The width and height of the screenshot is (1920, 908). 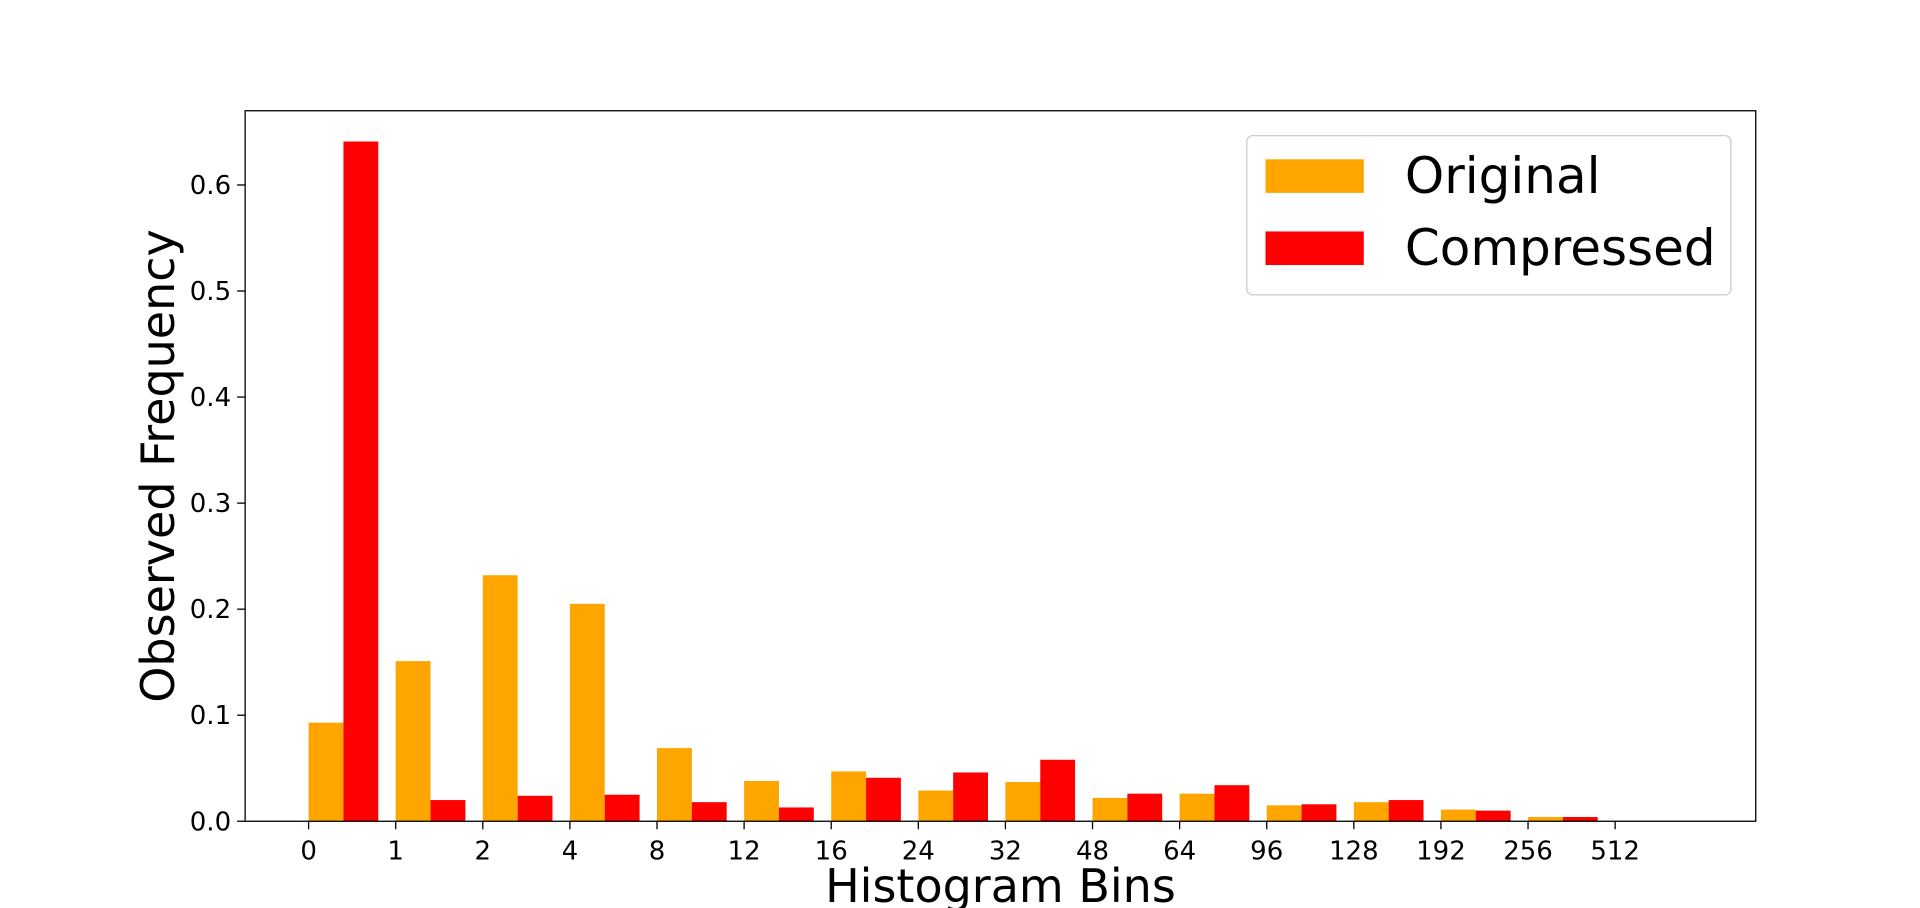 What do you see at coordinates (210, 398) in the screenshot?
I see `y-tick-label: 0.4` at bounding box center [210, 398].